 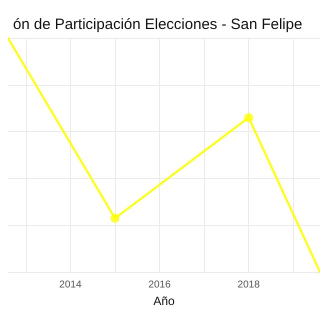 What do you see at coordinates (160, 285) in the screenshot?
I see `x-tick-label: 2016` at bounding box center [160, 285].